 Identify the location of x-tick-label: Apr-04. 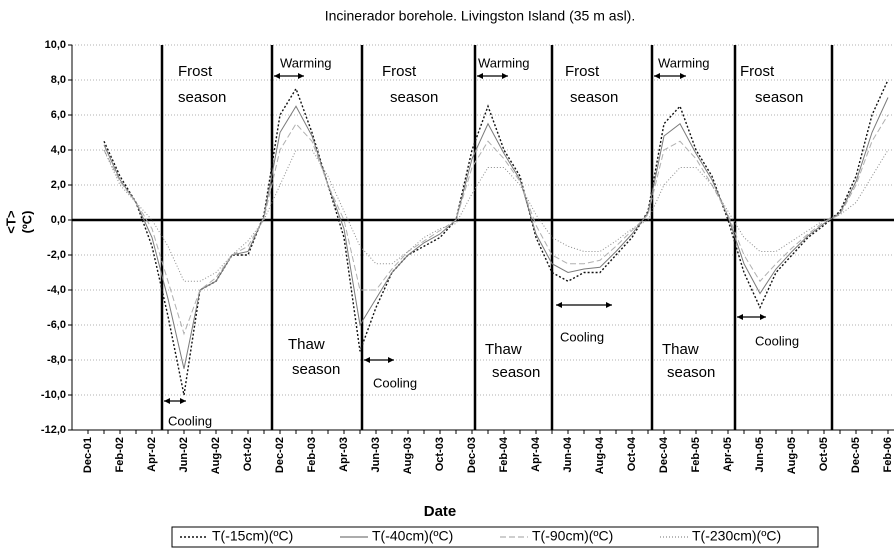
(536, 454).